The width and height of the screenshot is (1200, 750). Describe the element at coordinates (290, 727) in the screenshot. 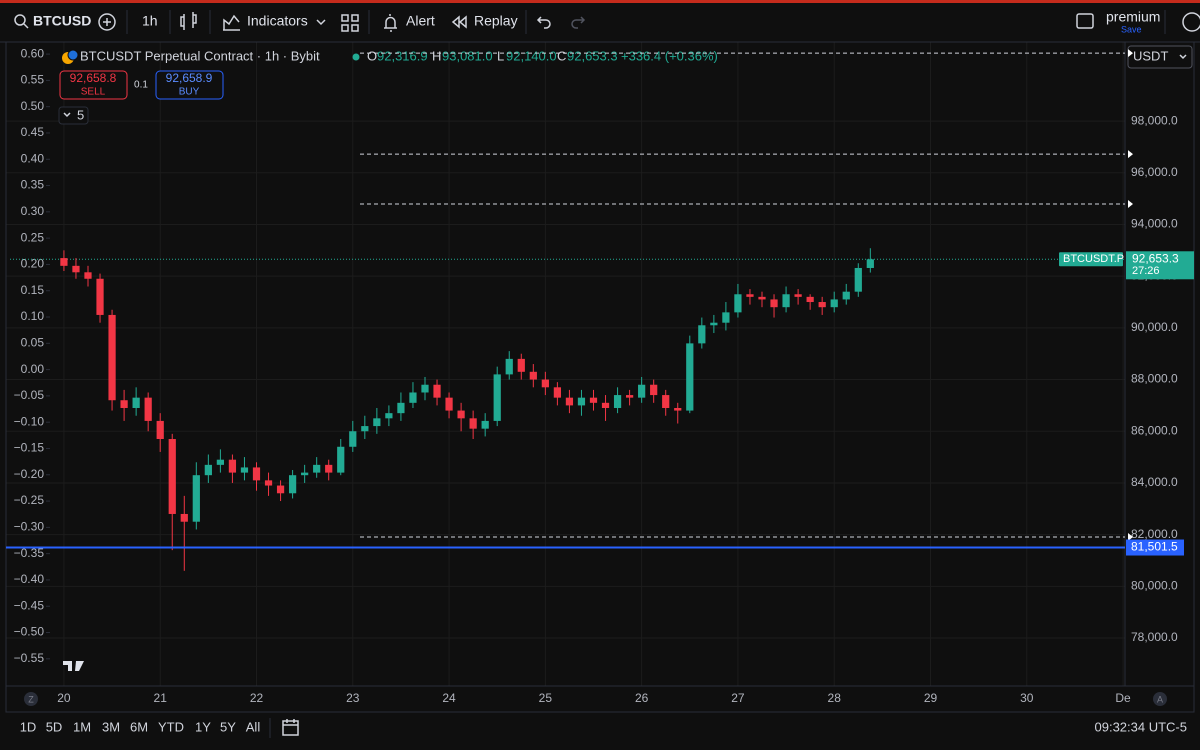

I see `date-range-button` at that location.